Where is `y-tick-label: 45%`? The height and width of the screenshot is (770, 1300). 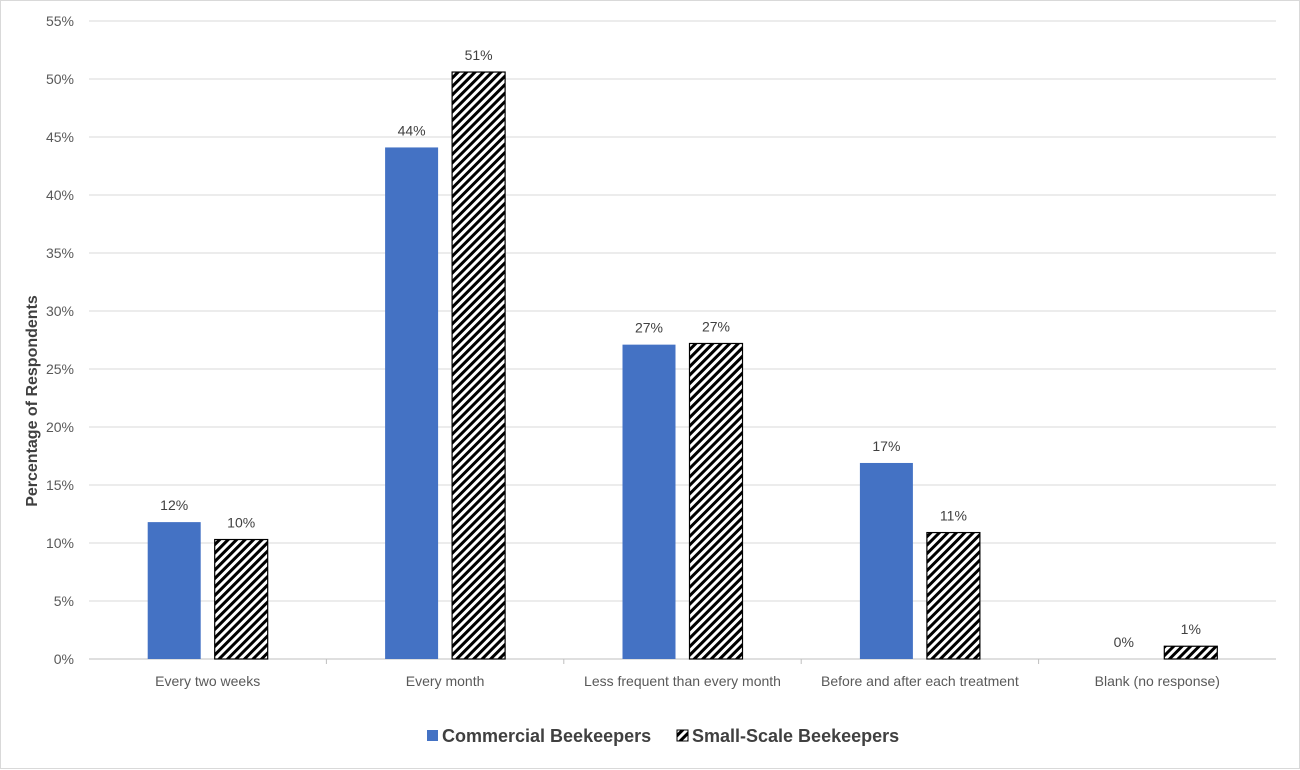 y-tick-label: 45% is located at coordinates (60, 137).